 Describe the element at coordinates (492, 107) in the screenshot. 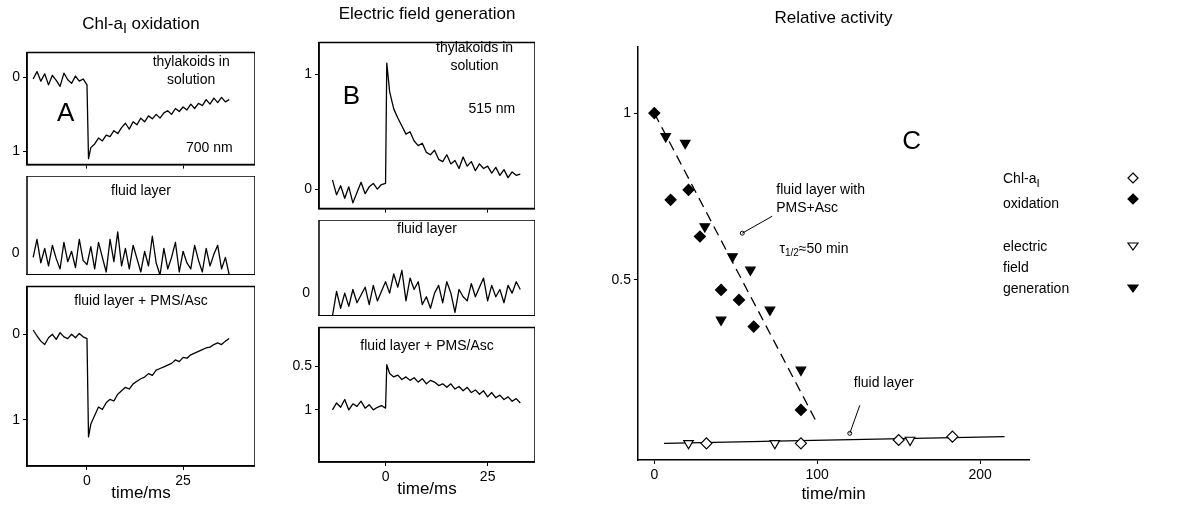

I see `annotation: 515 nm` at that location.